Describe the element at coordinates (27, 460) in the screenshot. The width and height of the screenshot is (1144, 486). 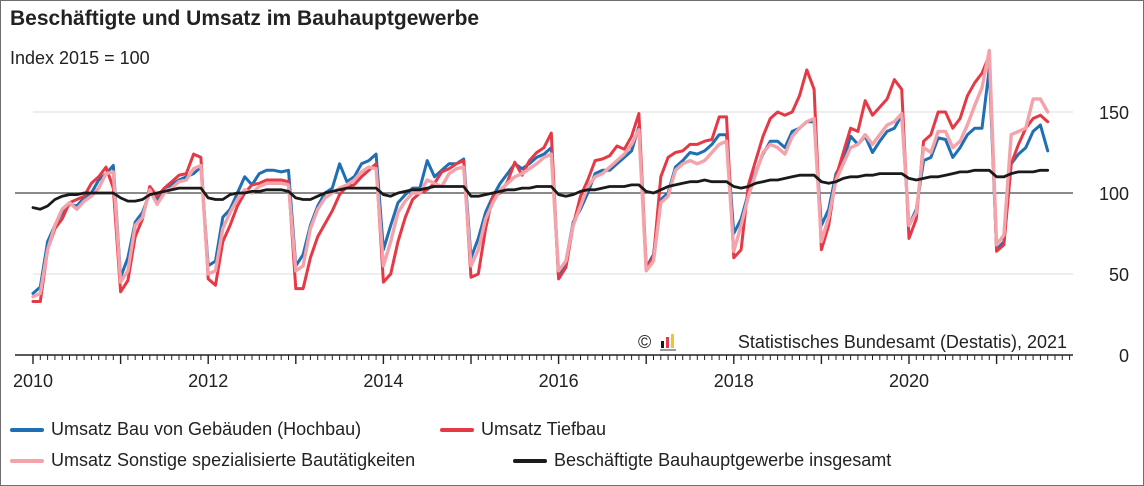
I see `legend-swatch-sonstige` at that location.